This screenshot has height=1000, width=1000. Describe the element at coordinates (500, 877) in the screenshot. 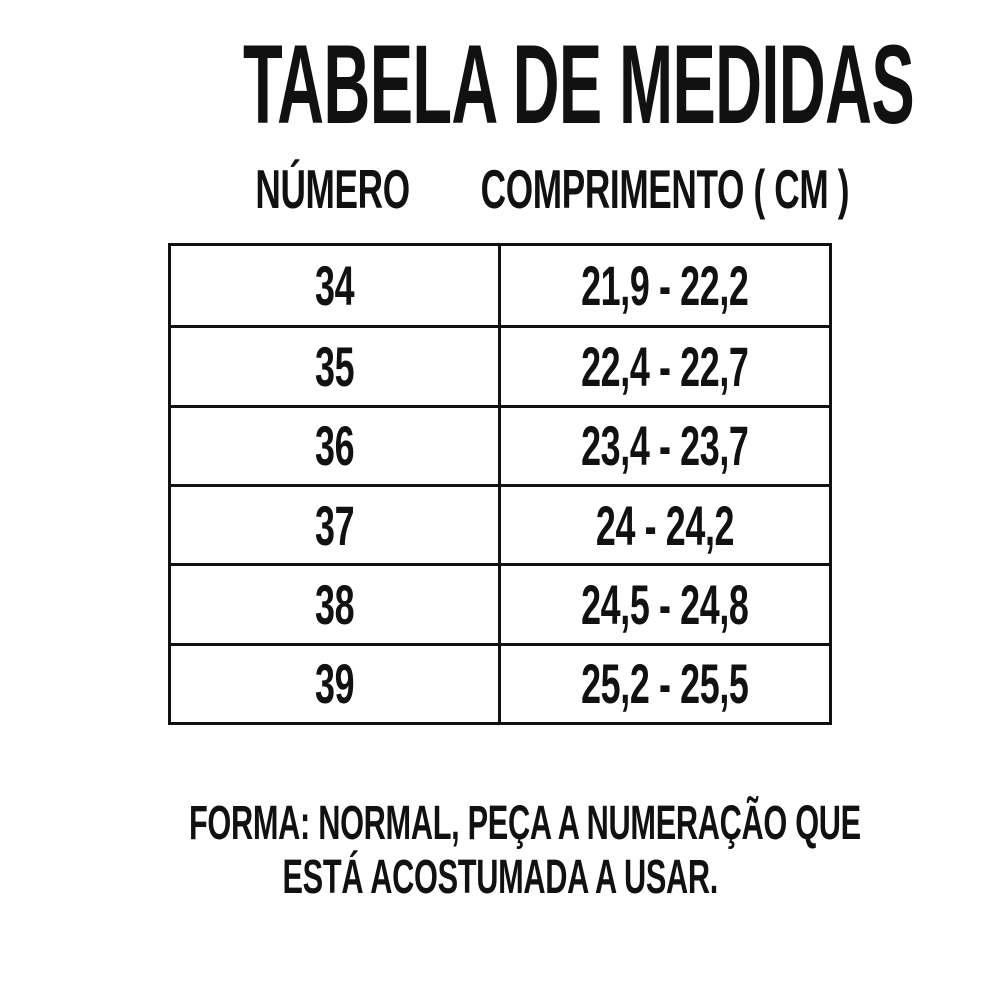

I see `footer-note-line2: ESTÁ ACOSTUMADA A USAR.` at that location.